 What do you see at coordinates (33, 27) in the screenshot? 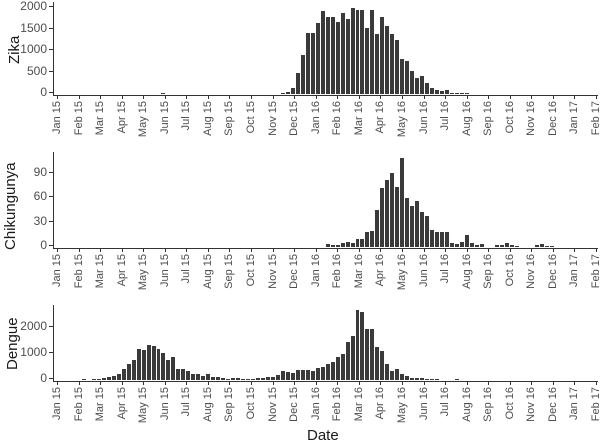
I see `y-tick-label: 1500` at bounding box center [33, 27].